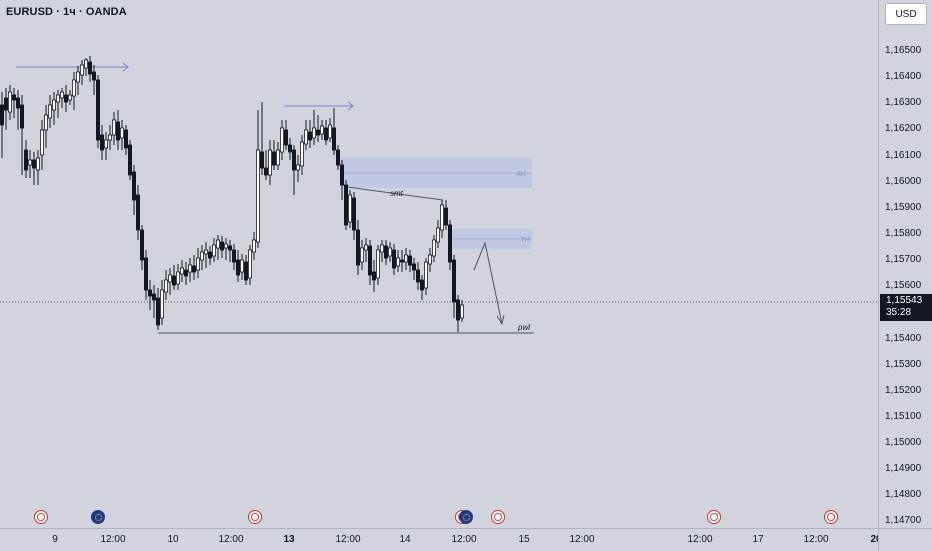  What do you see at coordinates (524, 539) in the screenshot?
I see `time-tick: 15` at bounding box center [524, 539].